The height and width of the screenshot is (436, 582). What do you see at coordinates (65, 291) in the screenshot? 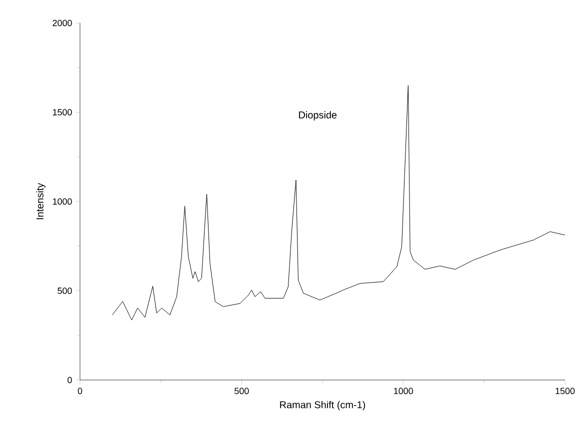
I see `y-tick-label: 500` at bounding box center [65, 291].